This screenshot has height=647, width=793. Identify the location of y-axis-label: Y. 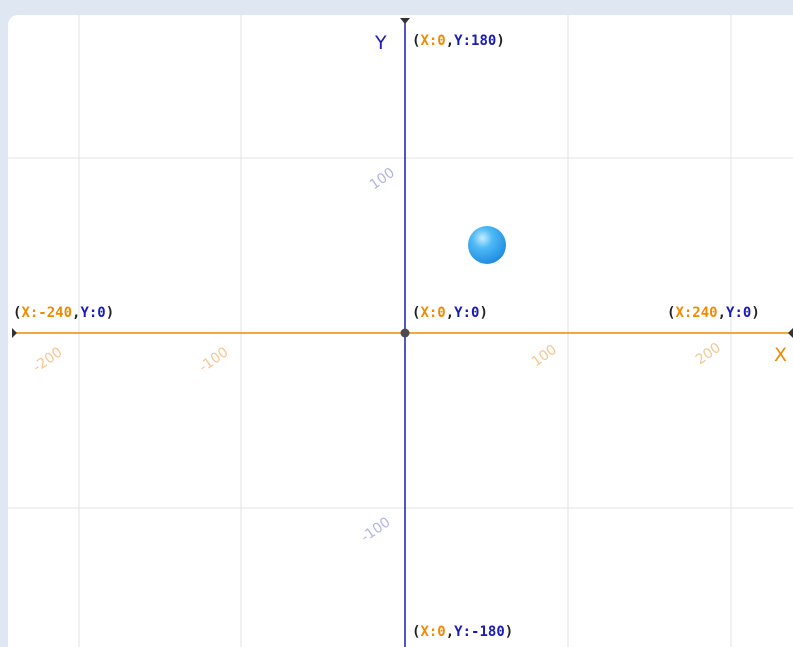
(381, 43).